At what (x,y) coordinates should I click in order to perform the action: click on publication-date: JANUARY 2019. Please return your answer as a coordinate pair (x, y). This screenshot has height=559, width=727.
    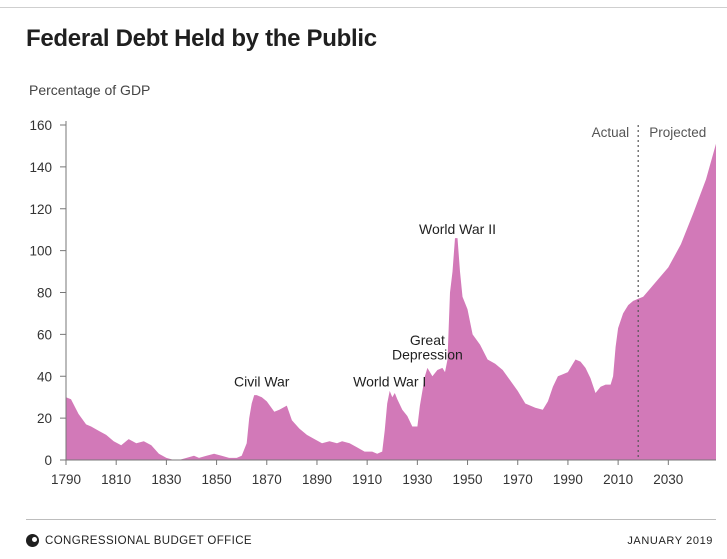
    Looking at the image, I should click on (670, 541).